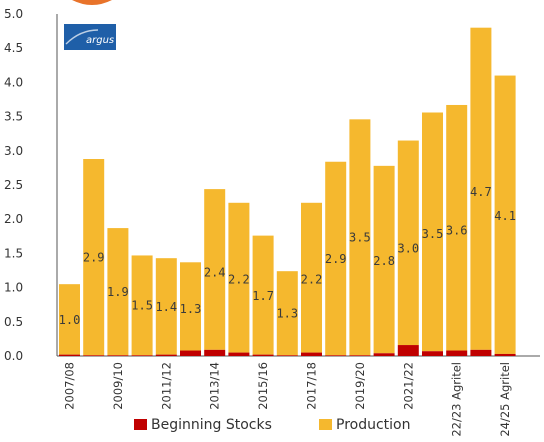  Describe the element at coordinates (505, 399) in the screenshot. I see `x-tick-label: 24/25 Agritel` at that location.